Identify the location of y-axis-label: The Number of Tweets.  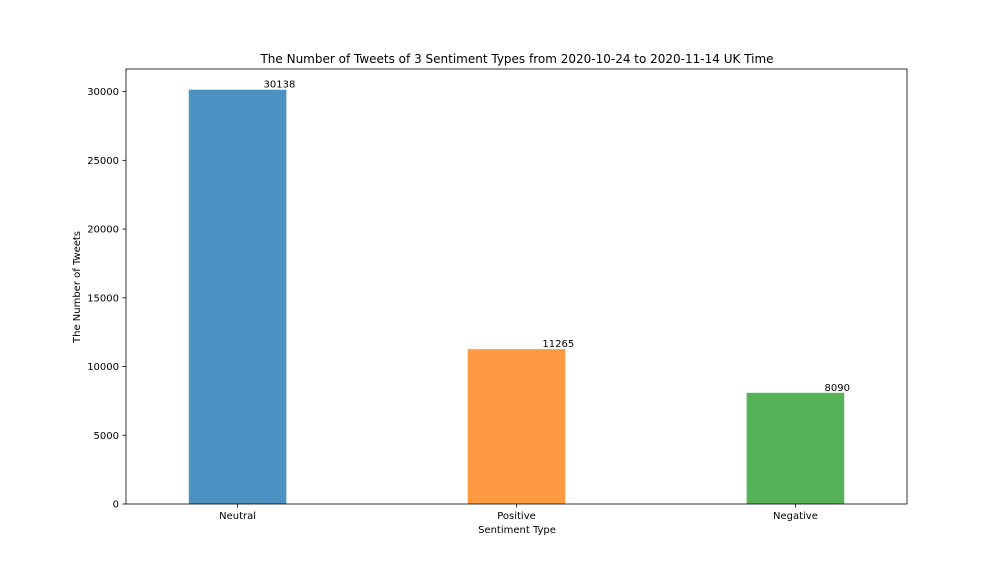
(77, 287).